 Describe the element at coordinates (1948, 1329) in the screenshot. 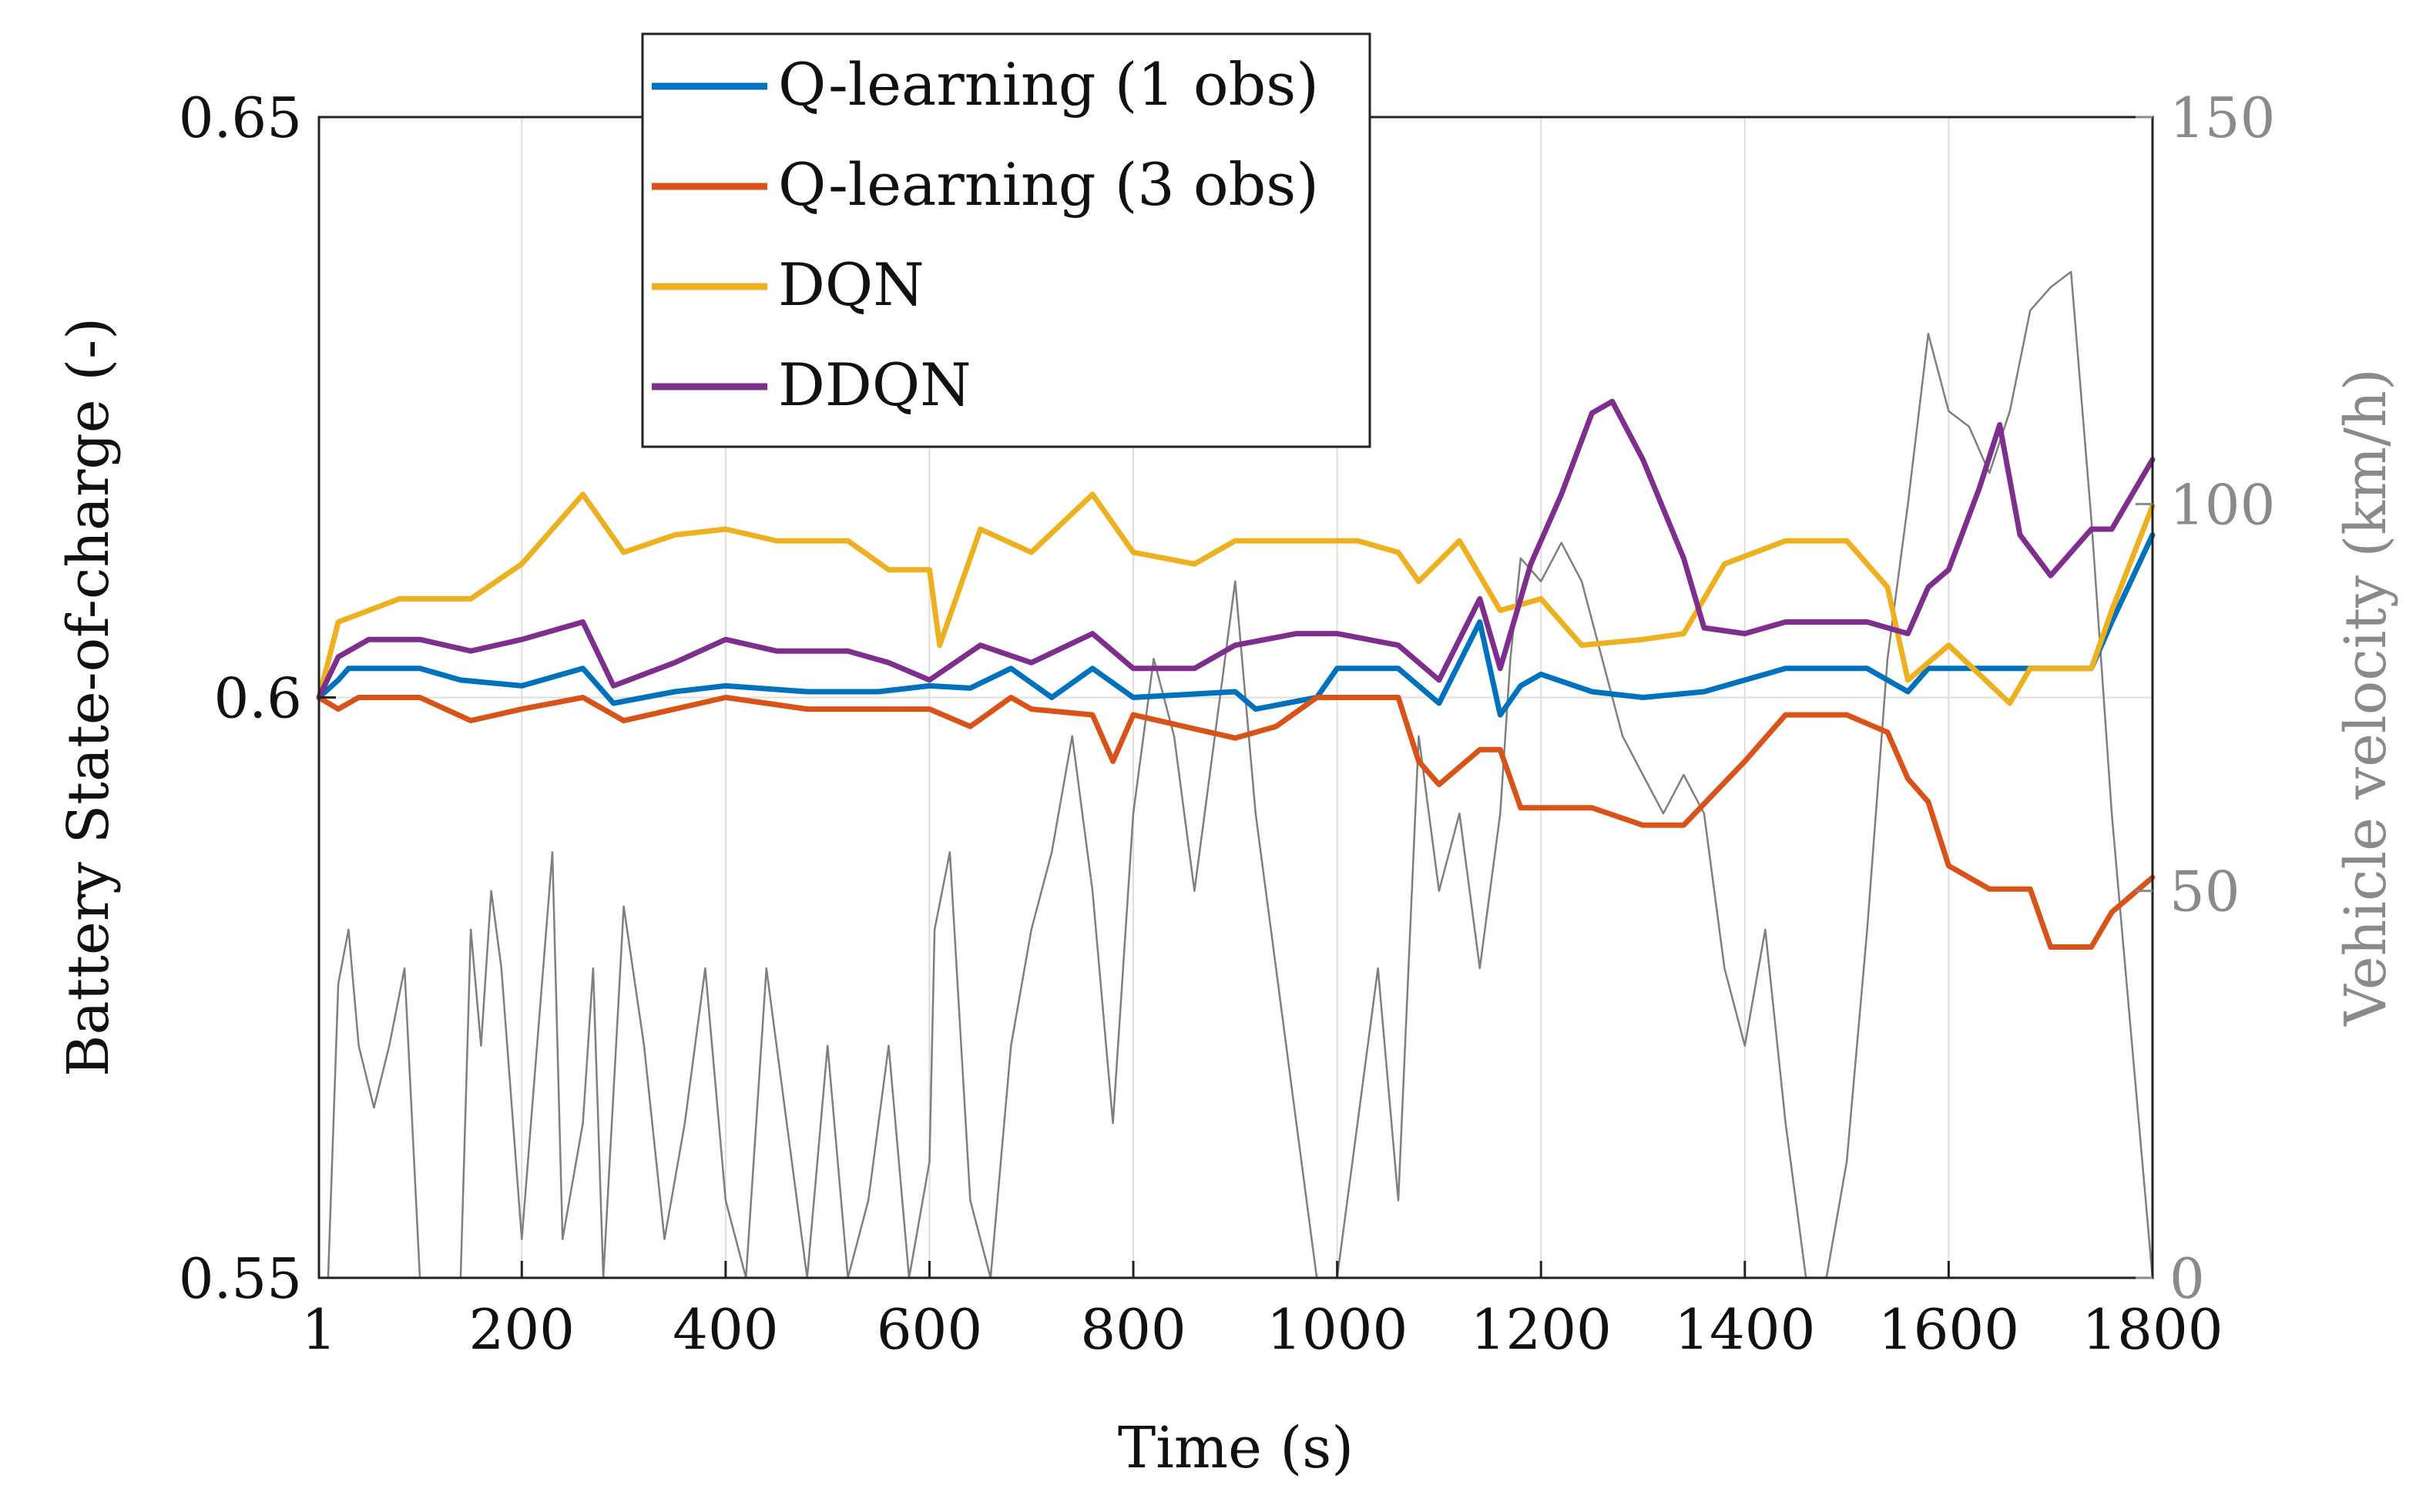

I see `x-tick-label: 1600` at that location.